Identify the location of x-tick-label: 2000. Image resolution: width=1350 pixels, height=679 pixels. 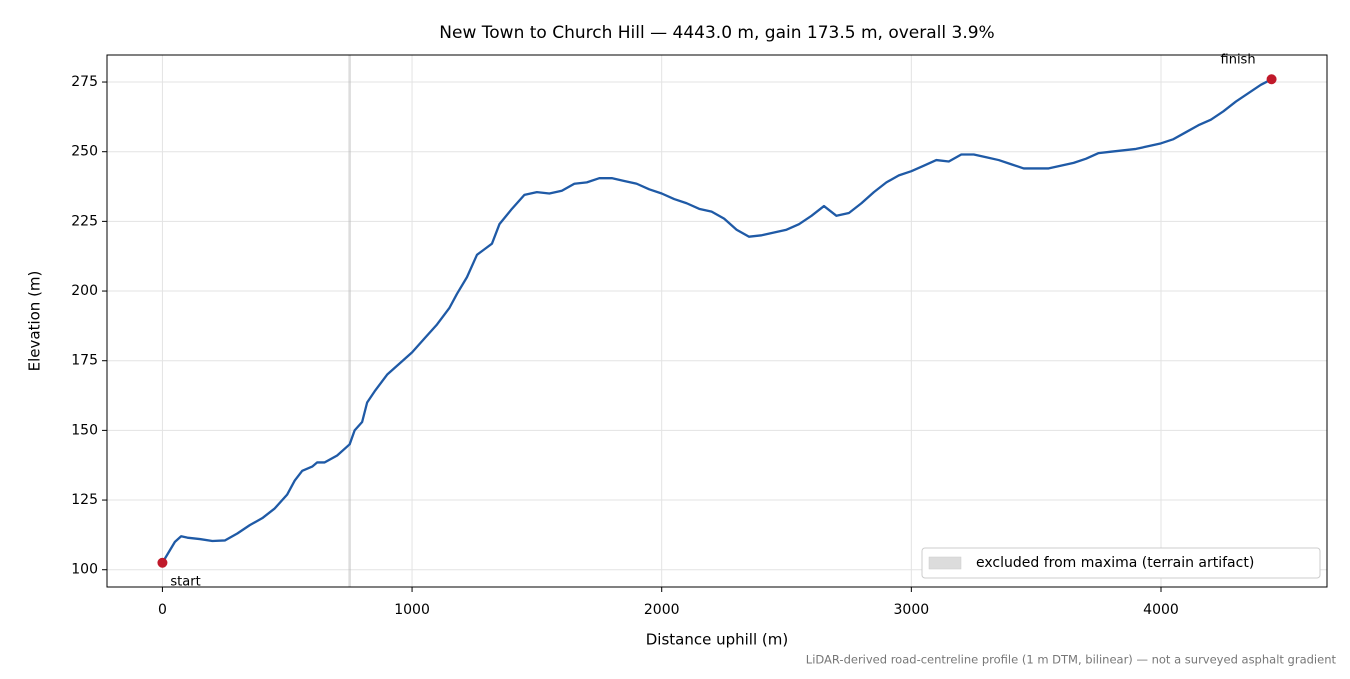
(662, 610).